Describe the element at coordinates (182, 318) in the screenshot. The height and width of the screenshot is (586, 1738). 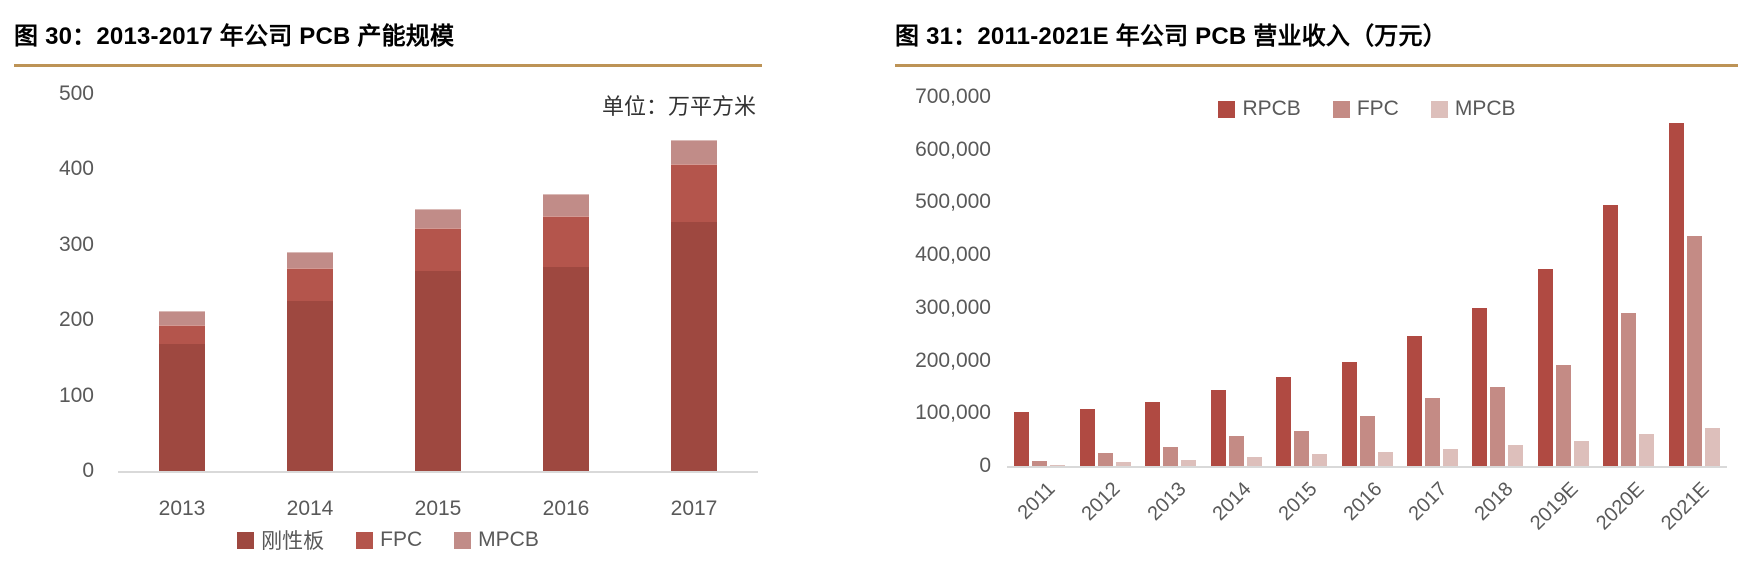
I see `bar-segment-MPCB-2013` at that location.